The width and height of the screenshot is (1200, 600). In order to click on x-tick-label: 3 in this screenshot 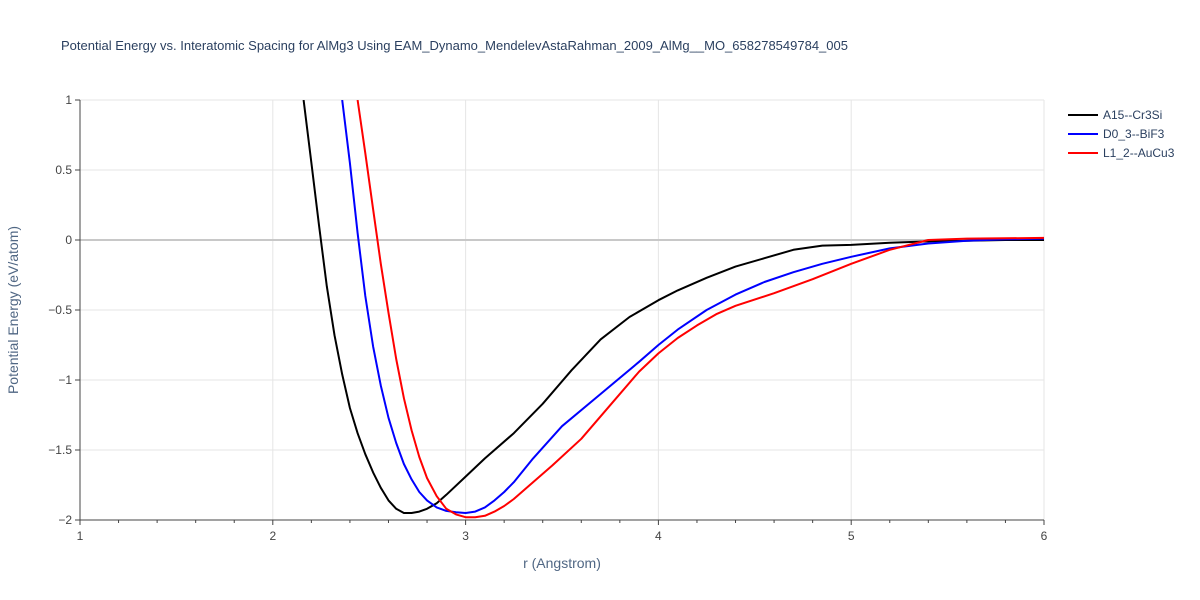, I will do `click(465, 536)`.